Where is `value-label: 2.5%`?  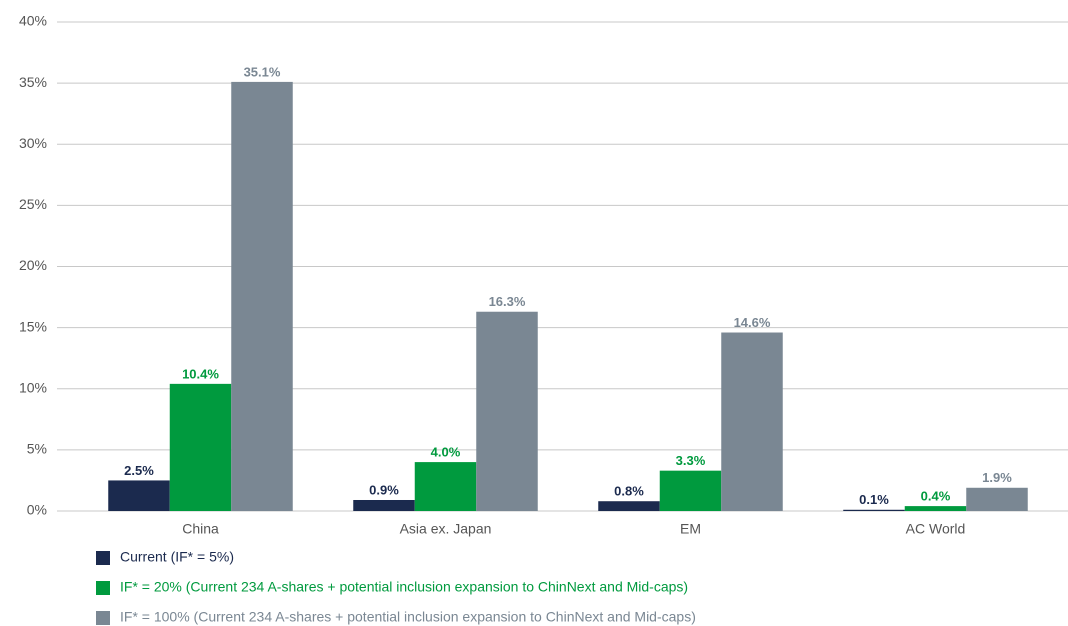 value-label: 2.5% is located at coordinates (139, 470).